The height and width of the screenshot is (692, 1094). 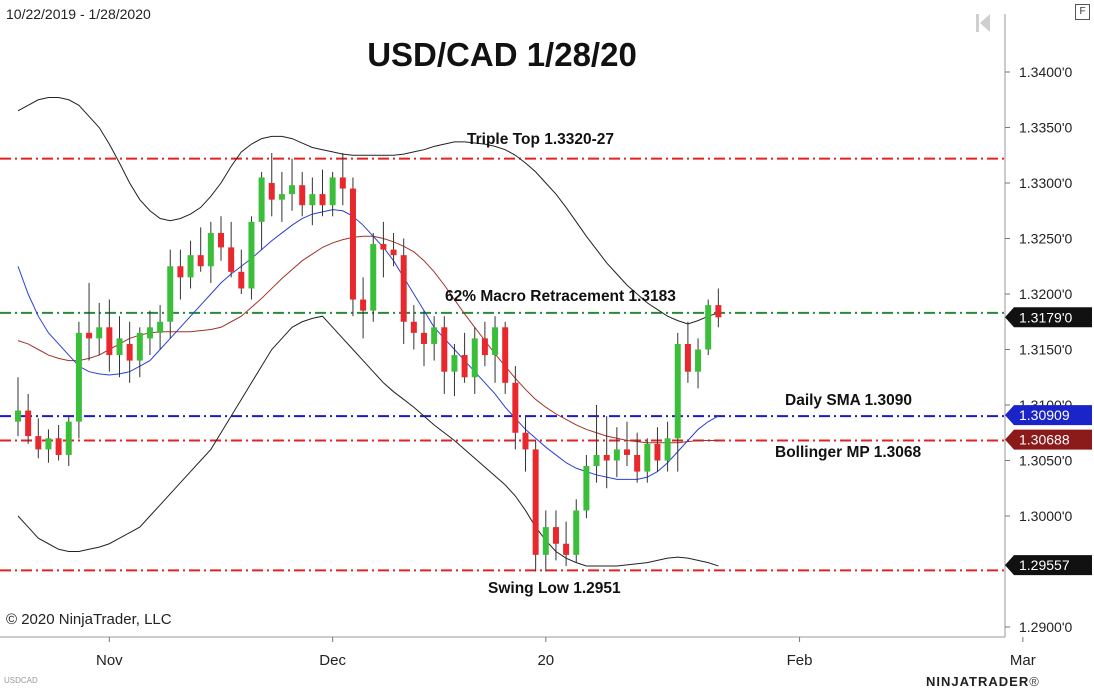 What do you see at coordinates (1045, 128) in the screenshot?
I see `y-tick-label: 1.3350'0` at bounding box center [1045, 128].